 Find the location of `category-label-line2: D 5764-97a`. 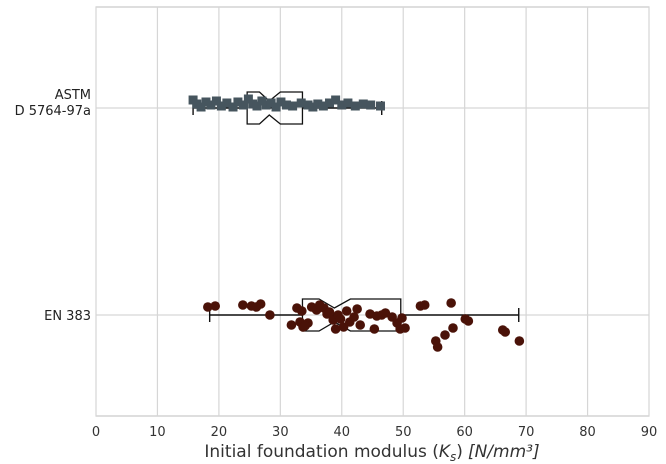

category-label-line2: D 5764-97a is located at coordinates (53, 111).